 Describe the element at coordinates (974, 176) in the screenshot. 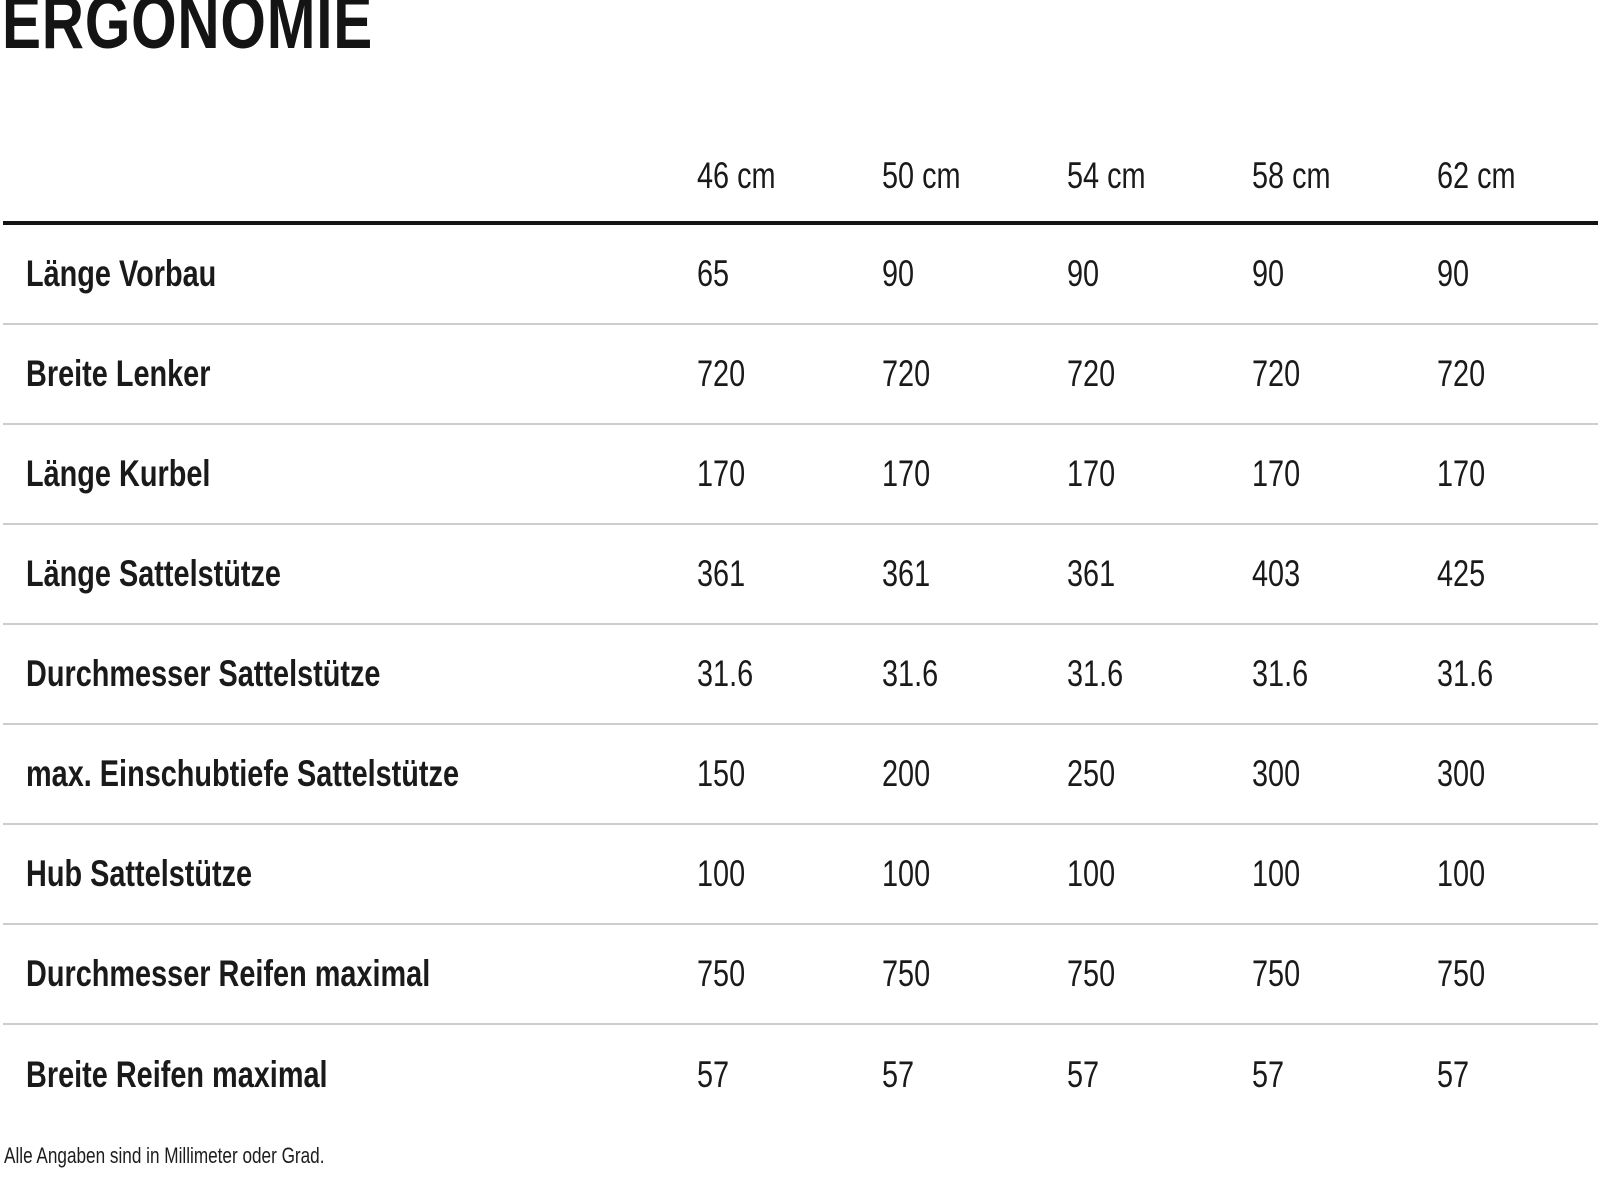

I see `header-cell-size-50: 50 cm` at that location.